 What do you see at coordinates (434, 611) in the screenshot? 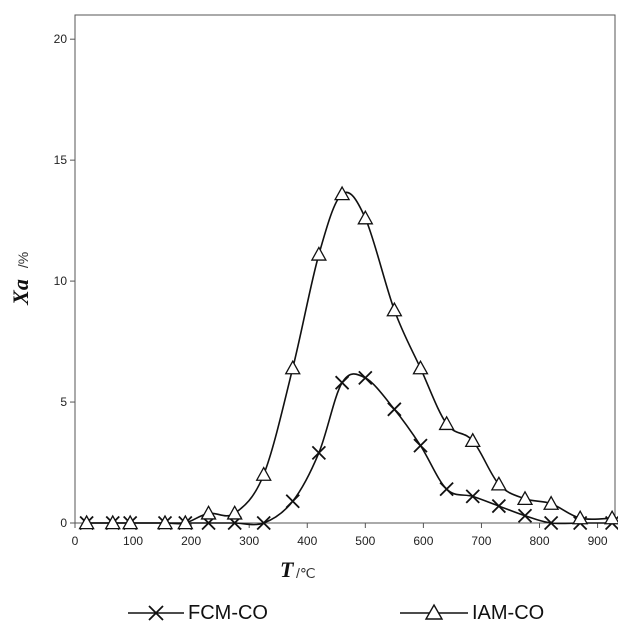
I see `legend-triangle-marker-icon` at bounding box center [434, 611].